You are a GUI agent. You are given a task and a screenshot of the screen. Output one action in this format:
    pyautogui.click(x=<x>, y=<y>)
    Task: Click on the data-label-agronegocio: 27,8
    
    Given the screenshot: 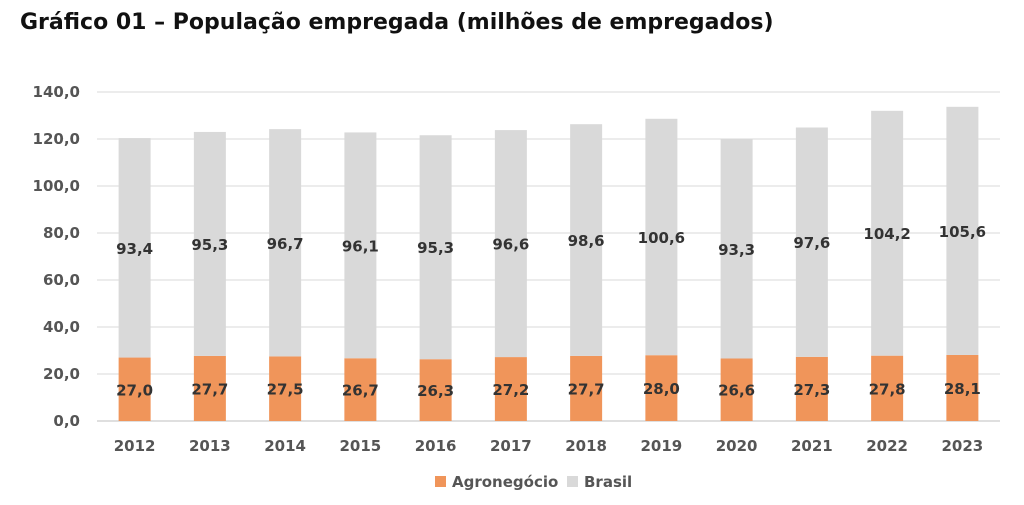 What is the action you would take?
    pyautogui.click(x=887, y=389)
    